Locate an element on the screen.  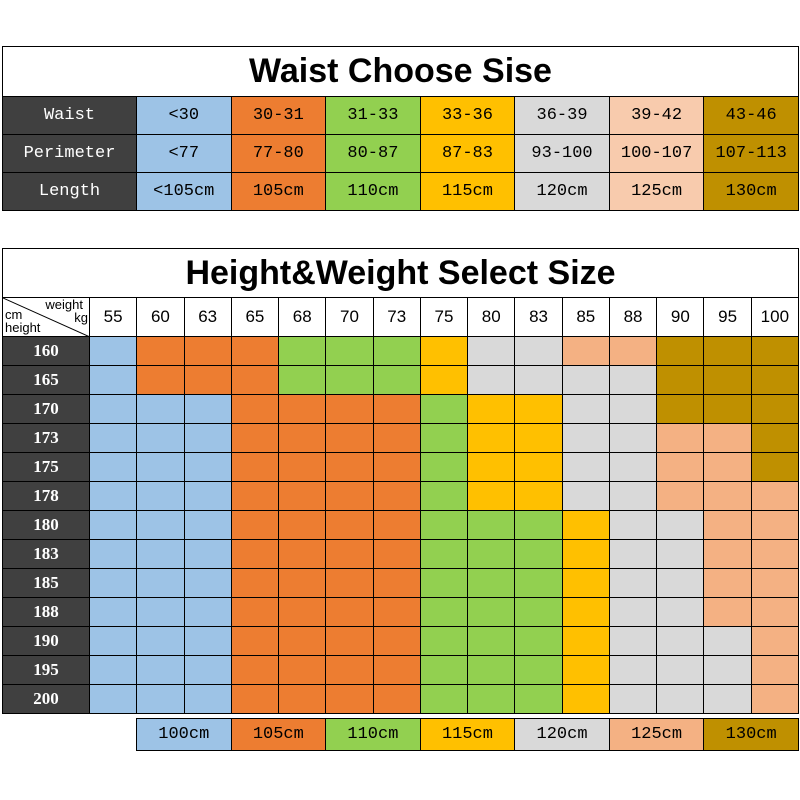
waist-table-title: Waist Choose Sise is located at coordinates (400, 71).